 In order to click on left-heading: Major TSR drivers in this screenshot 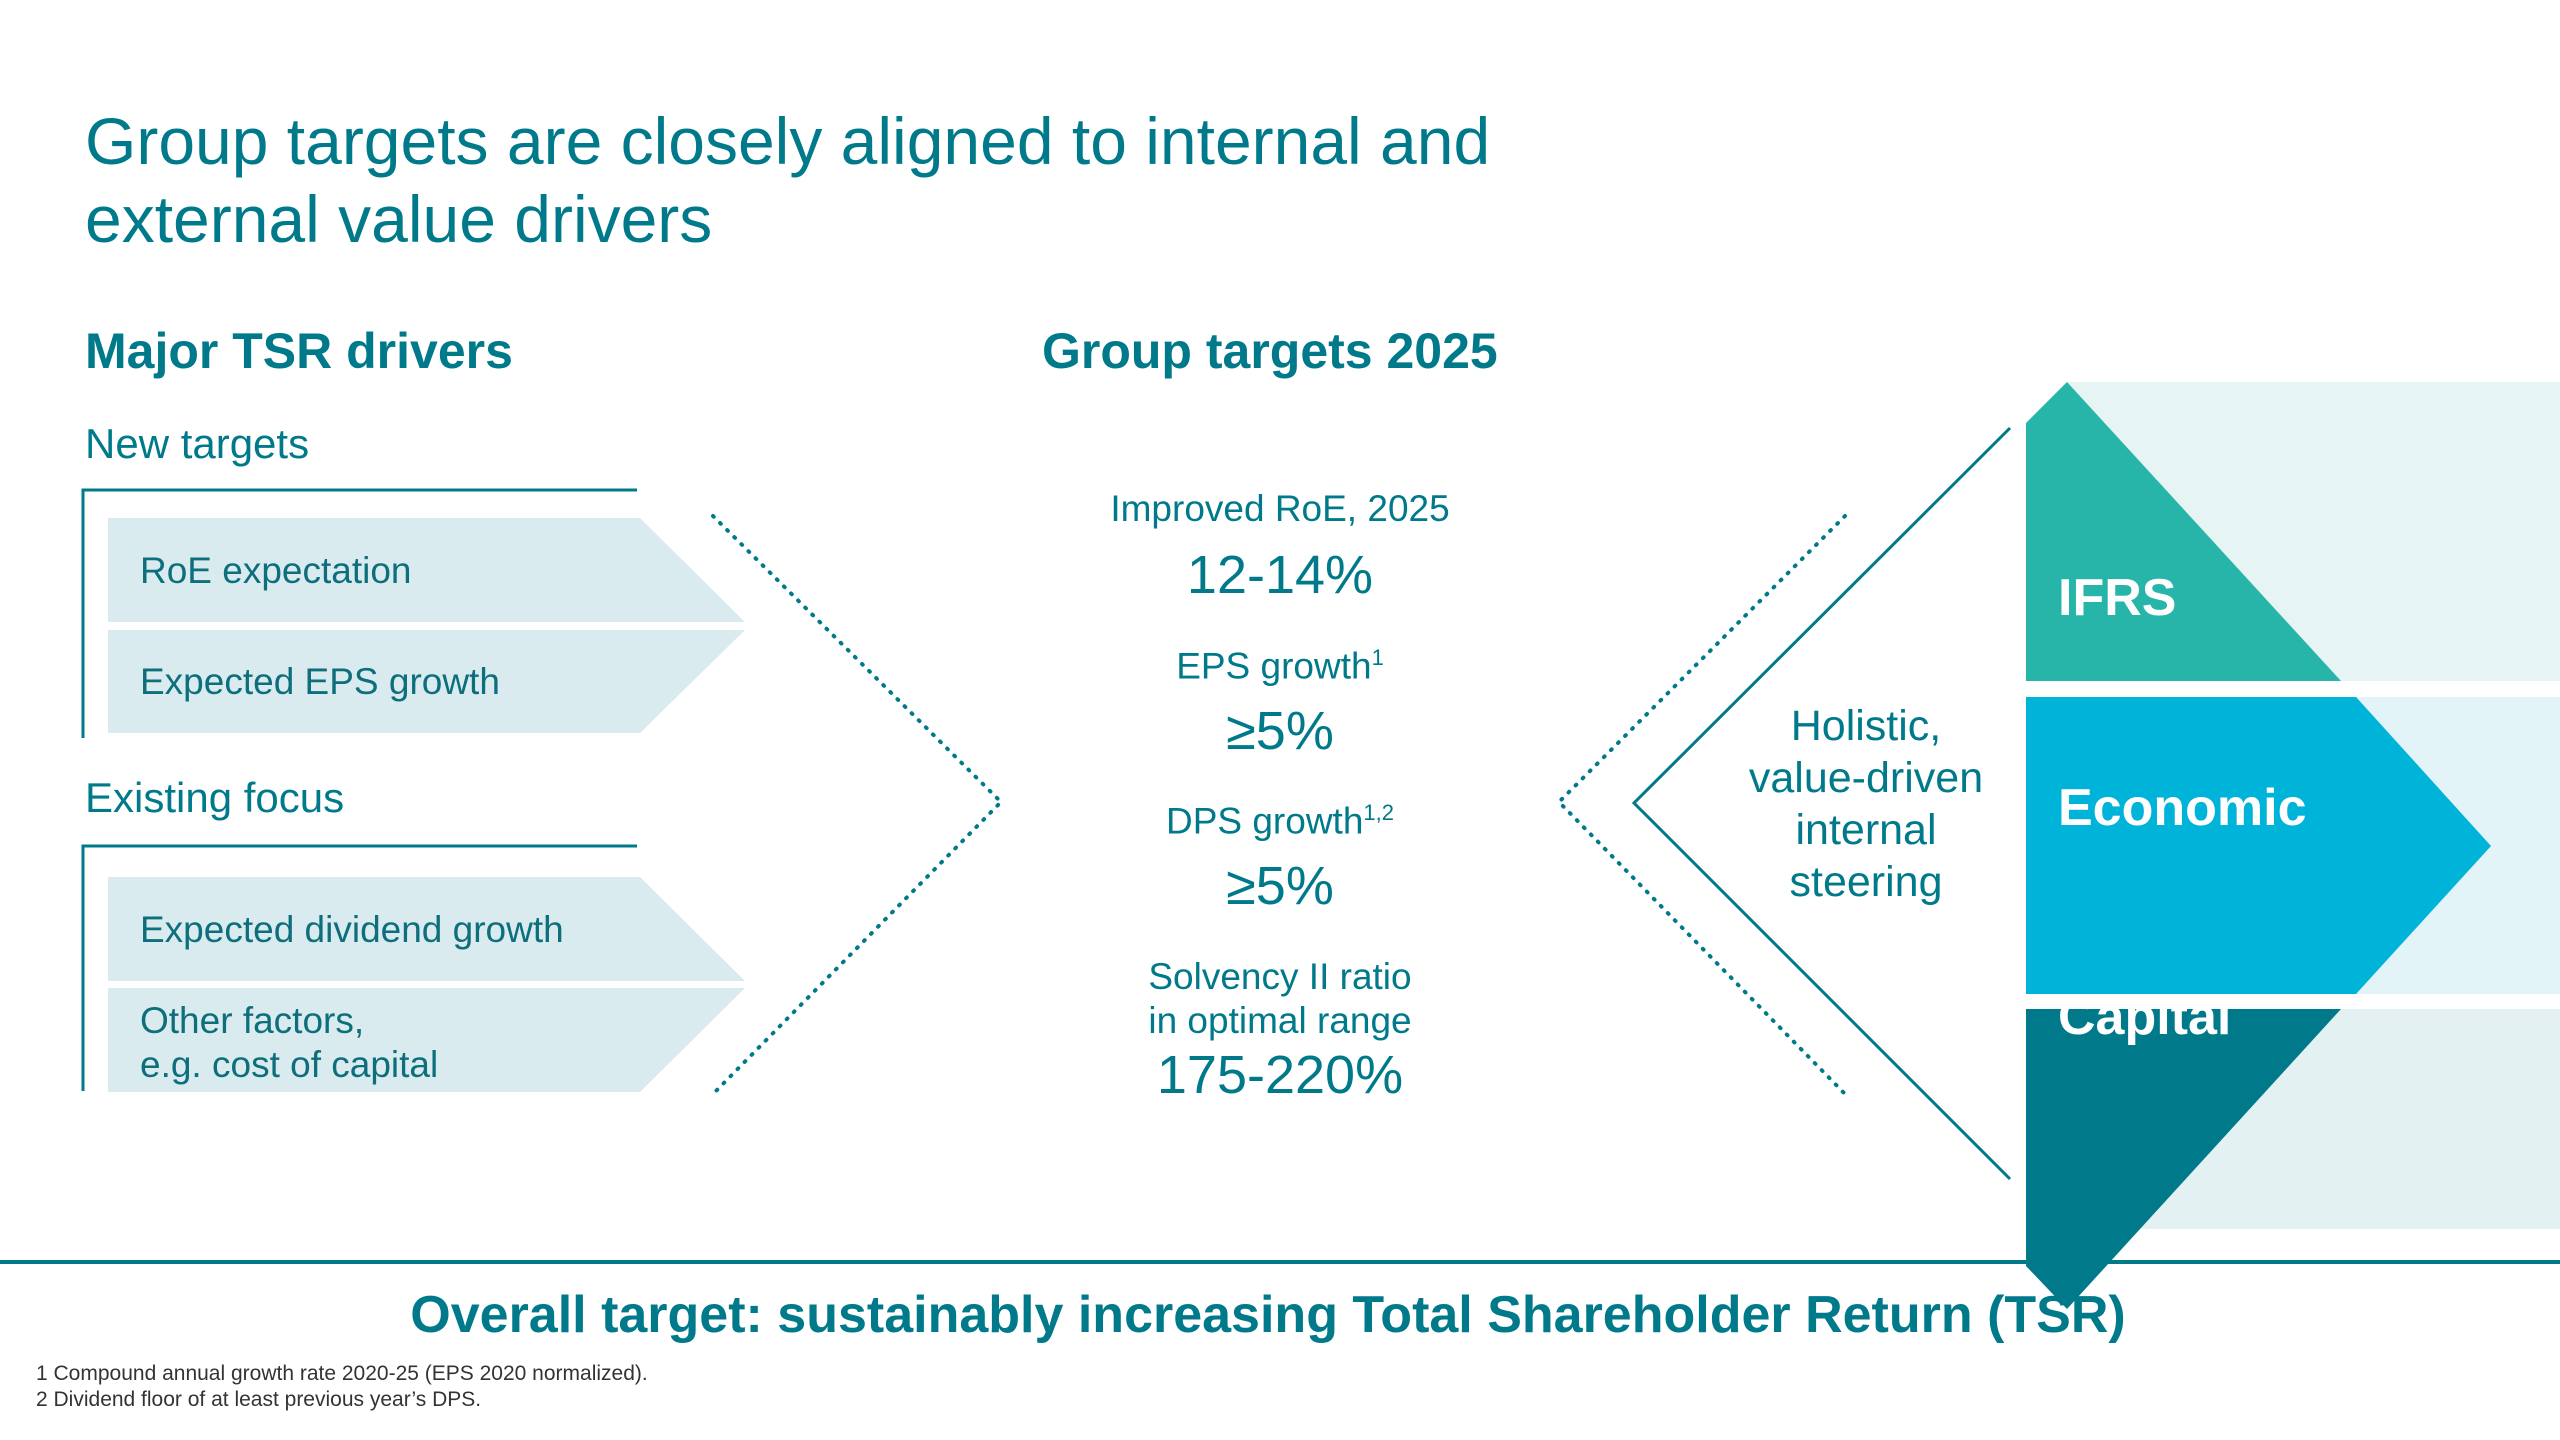, I will do `click(299, 351)`.